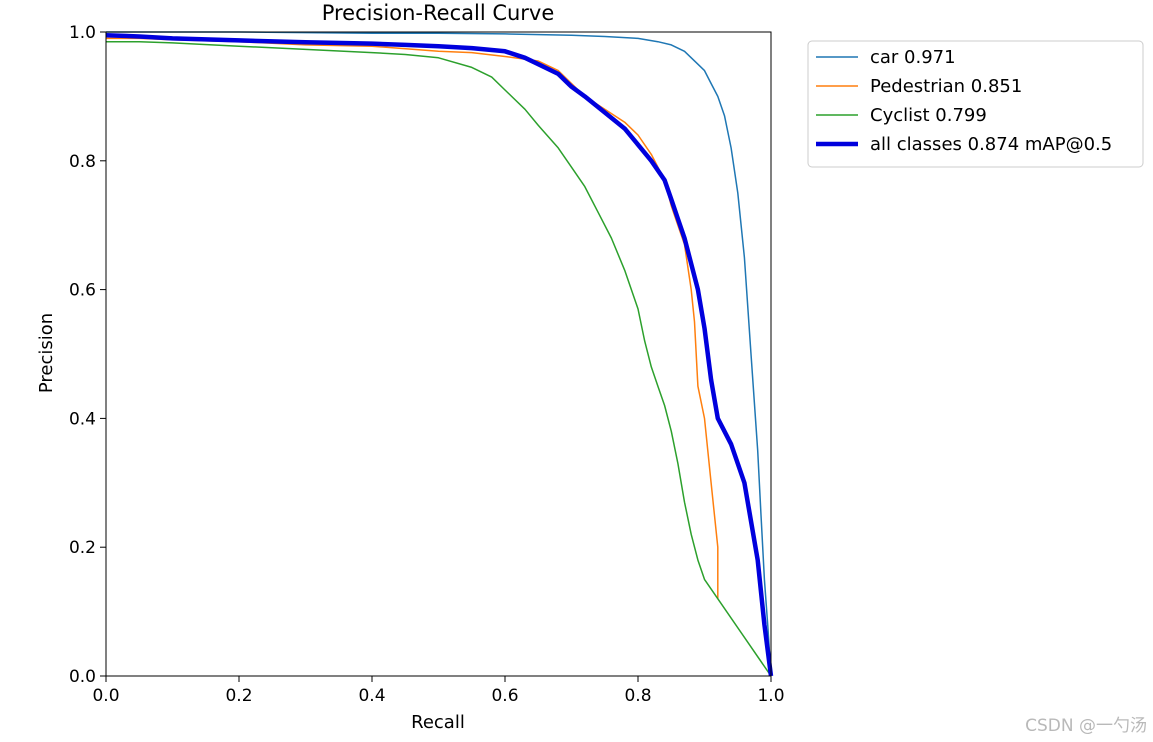 The height and width of the screenshot is (742, 1153). I want to click on legend-box, so click(975, 104).